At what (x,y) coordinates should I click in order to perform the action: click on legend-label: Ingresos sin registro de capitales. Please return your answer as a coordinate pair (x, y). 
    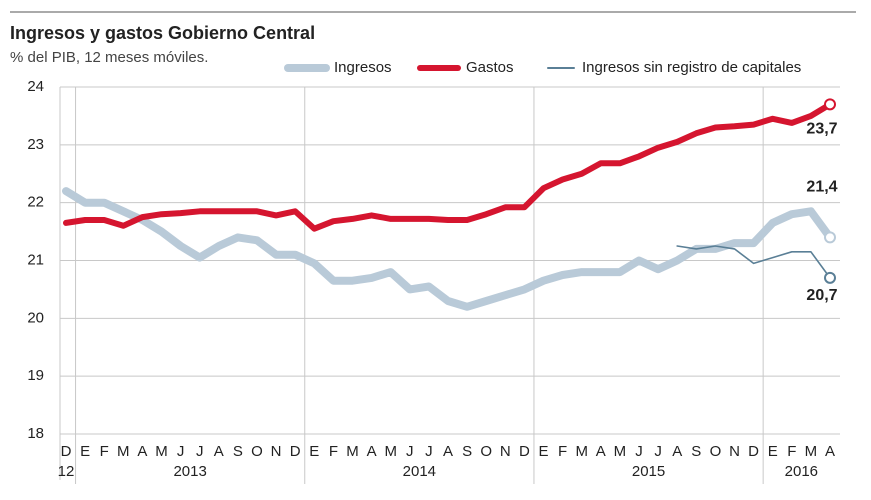
    Looking at the image, I should click on (691, 67).